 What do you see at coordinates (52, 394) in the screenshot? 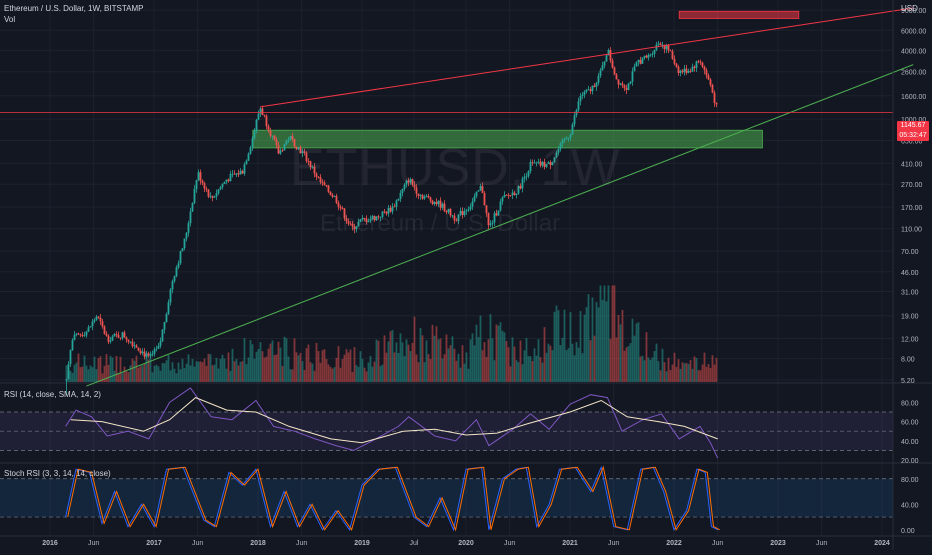
I see `rsi-pane-title: RSI (14, close, SMA, 14, 2)` at bounding box center [52, 394].